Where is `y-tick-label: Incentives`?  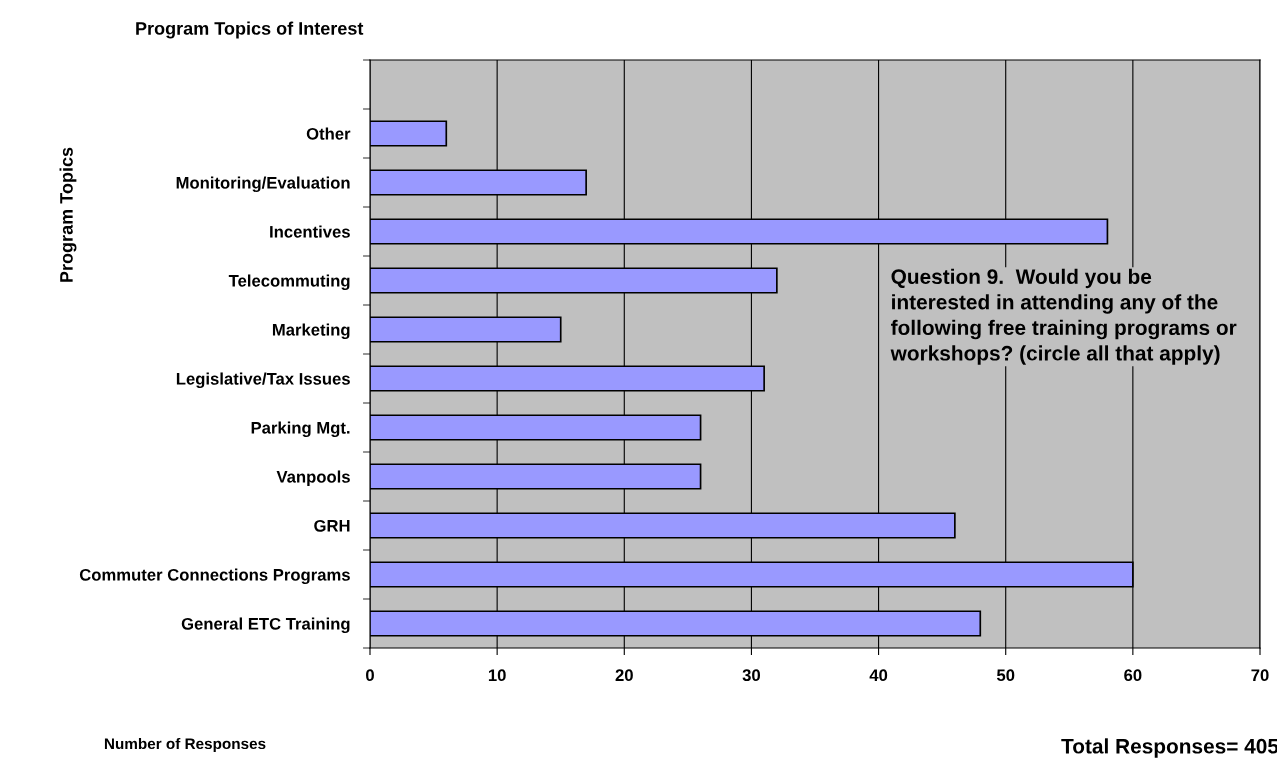
y-tick-label: Incentives is located at coordinates (310, 231).